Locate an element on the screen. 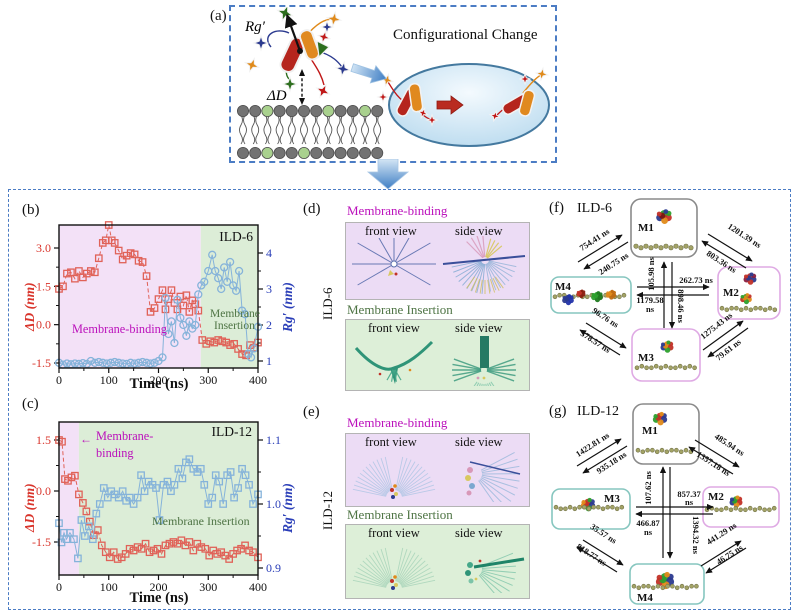 The height and width of the screenshot is (616, 800). panel-e-insertion-front-label: front view is located at coordinates (394, 533).